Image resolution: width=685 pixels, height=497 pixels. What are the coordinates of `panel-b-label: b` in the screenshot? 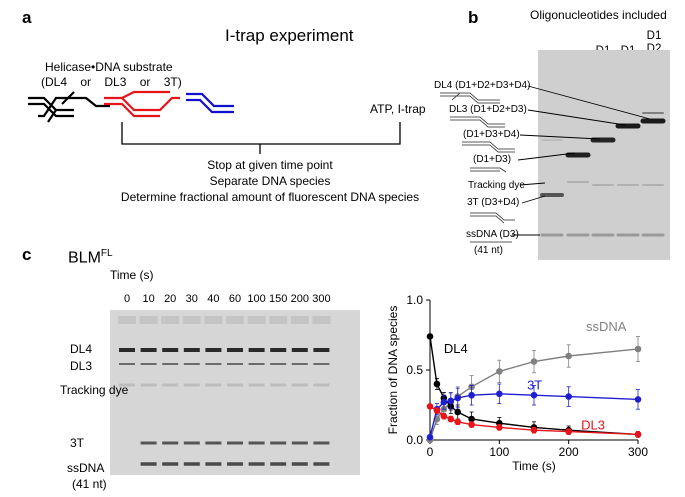 It's located at (473, 17).